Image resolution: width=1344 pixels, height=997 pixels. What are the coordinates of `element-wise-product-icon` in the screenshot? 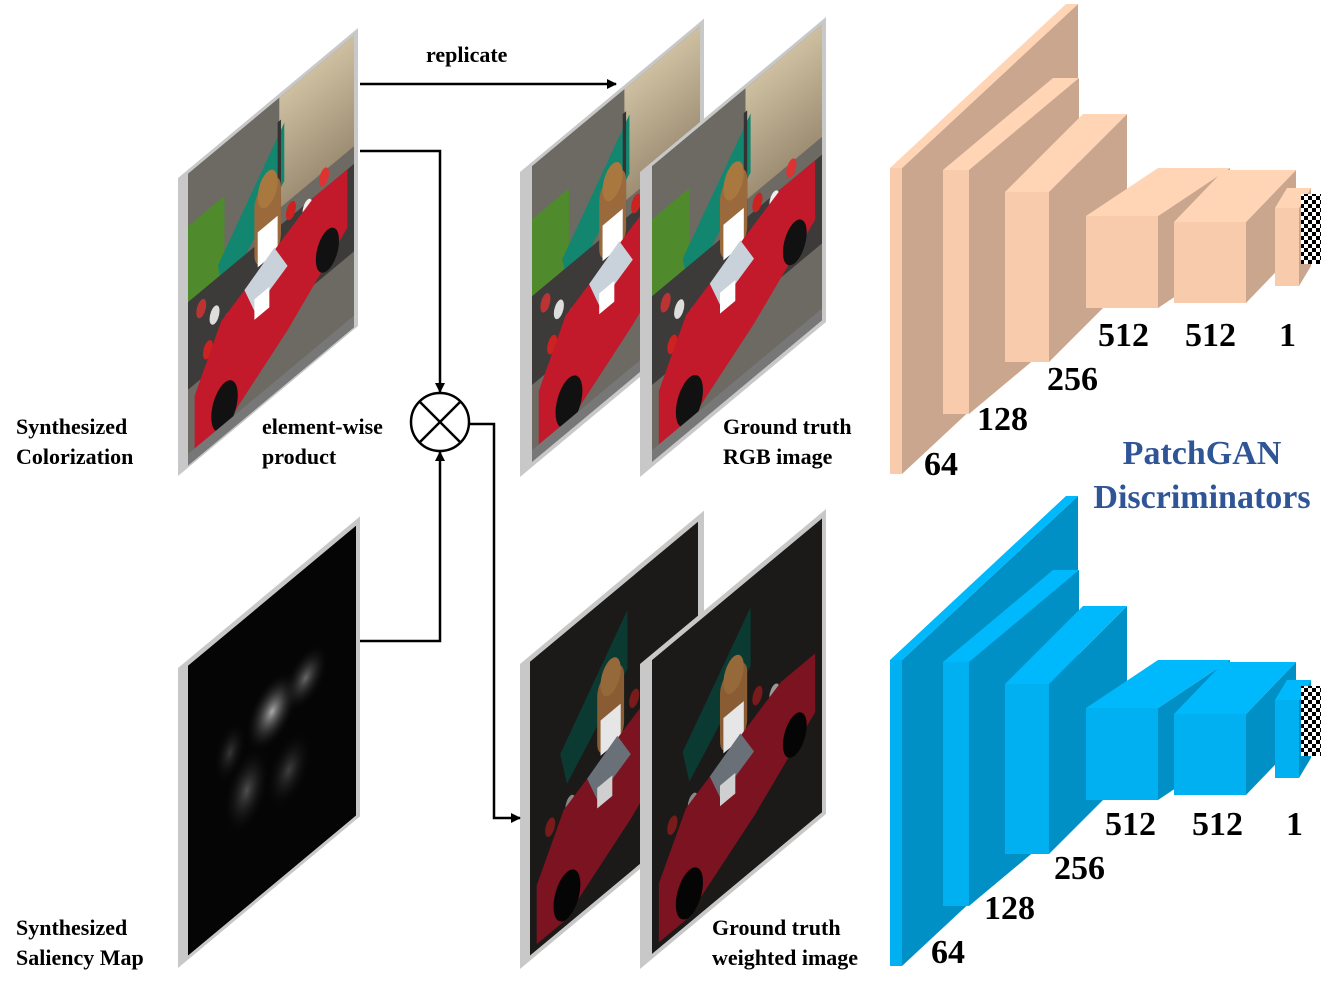 It's located at (440, 422).